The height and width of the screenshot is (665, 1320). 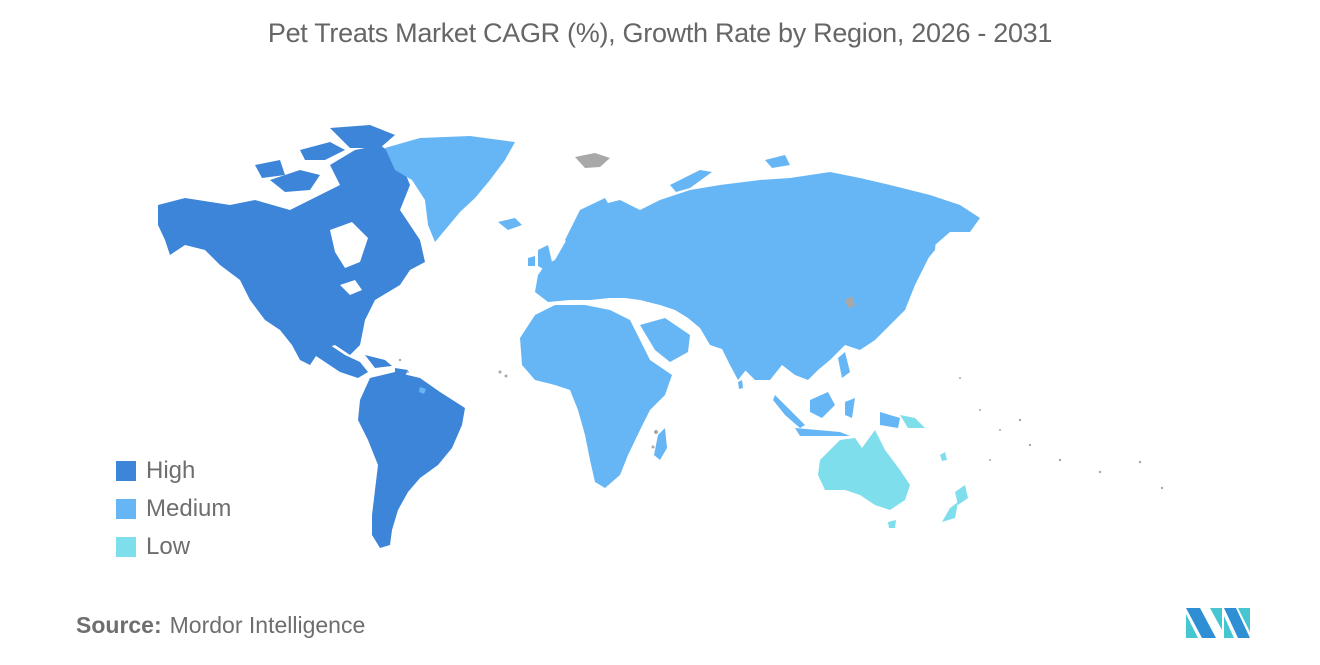 I want to click on scandinavia, so click(x=590, y=225).